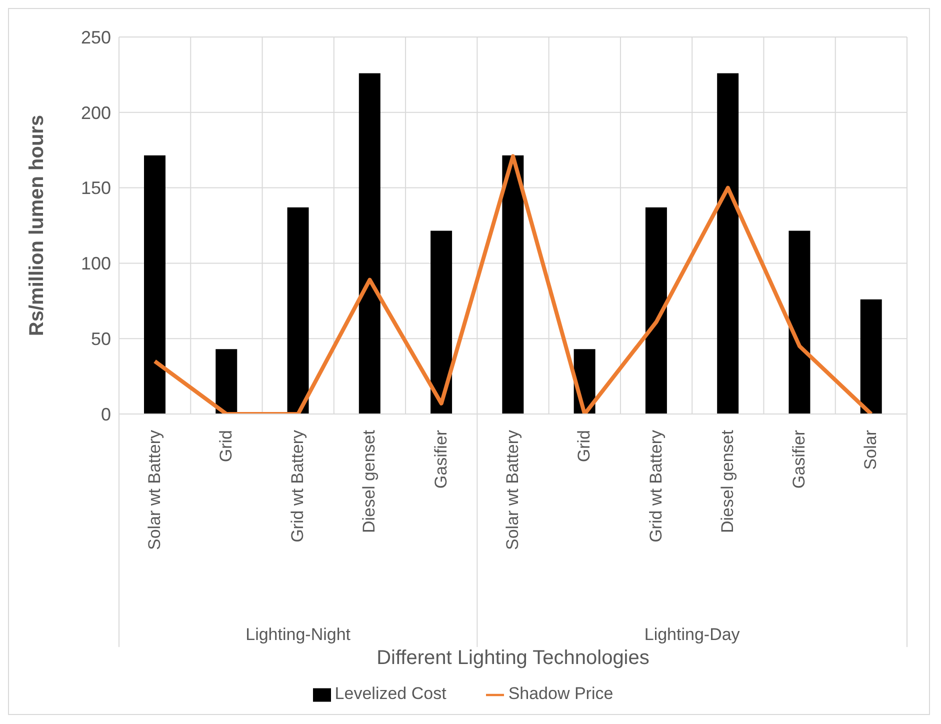 The width and height of the screenshot is (941, 724). I want to click on y-tick-label: 250, so click(95, 37).